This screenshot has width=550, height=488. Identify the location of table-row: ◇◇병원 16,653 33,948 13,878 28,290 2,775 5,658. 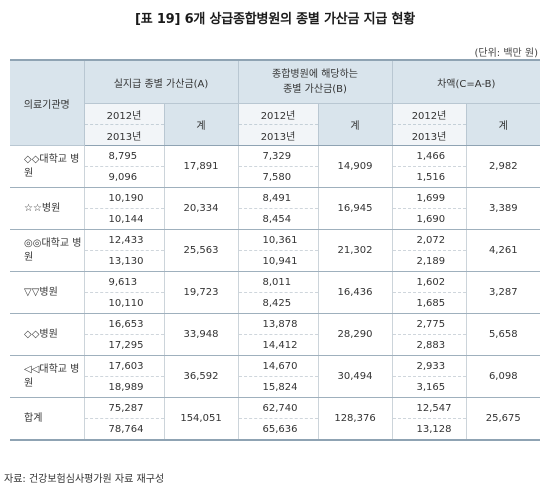
(275, 334).